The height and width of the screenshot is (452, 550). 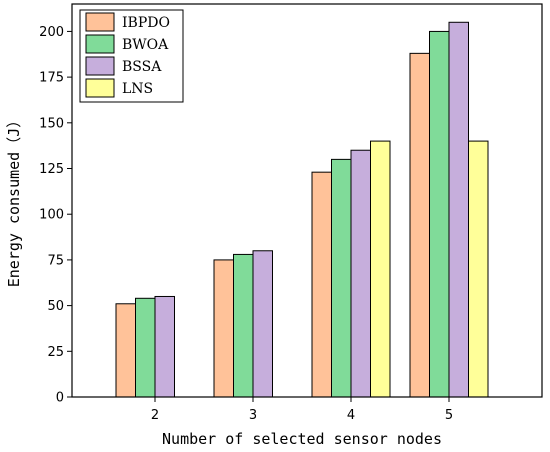 I want to click on y-tick-label: 175, so click(x=51, y=78).